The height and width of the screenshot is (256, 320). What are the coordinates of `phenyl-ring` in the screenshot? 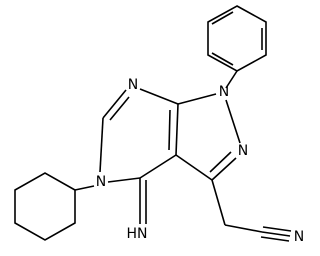 It's located at (237, 38).